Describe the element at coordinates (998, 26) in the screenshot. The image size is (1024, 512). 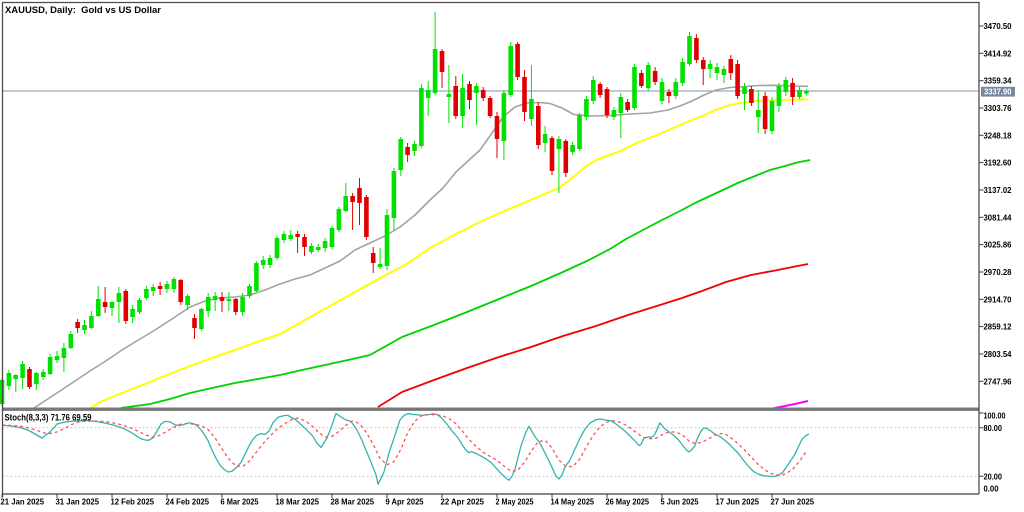
I see `svg-text: 3470.50` at that location.